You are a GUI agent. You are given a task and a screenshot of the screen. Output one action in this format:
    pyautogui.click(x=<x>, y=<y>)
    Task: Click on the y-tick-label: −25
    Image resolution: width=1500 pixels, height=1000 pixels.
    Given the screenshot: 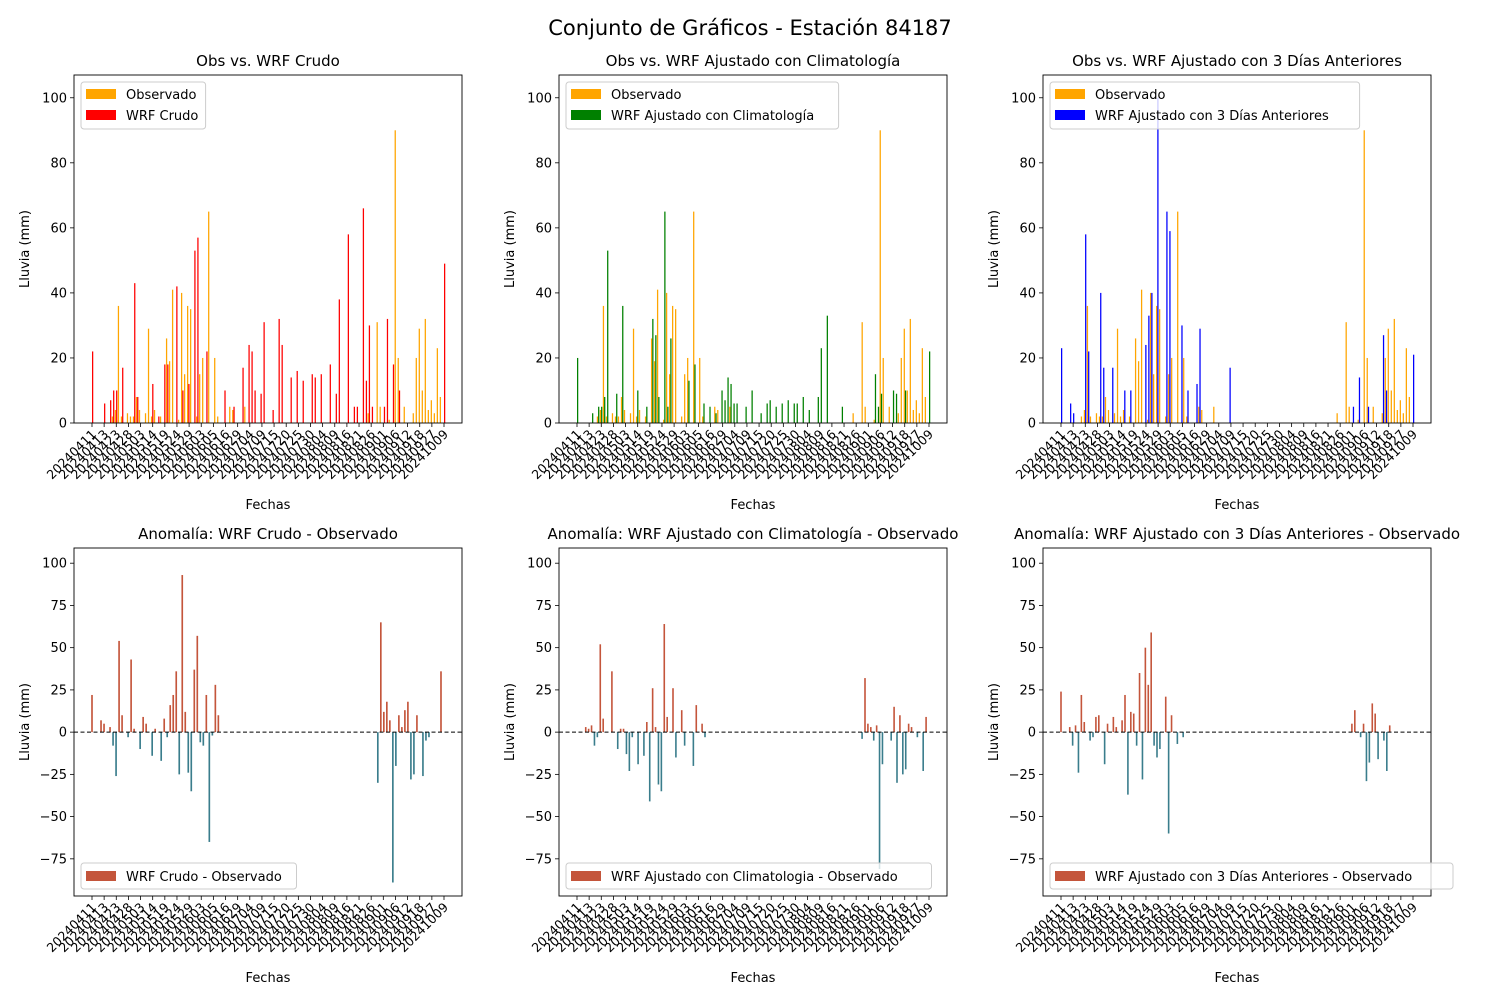 What is the action you would take?
    pyautogui.click(x=538, y=775)
    